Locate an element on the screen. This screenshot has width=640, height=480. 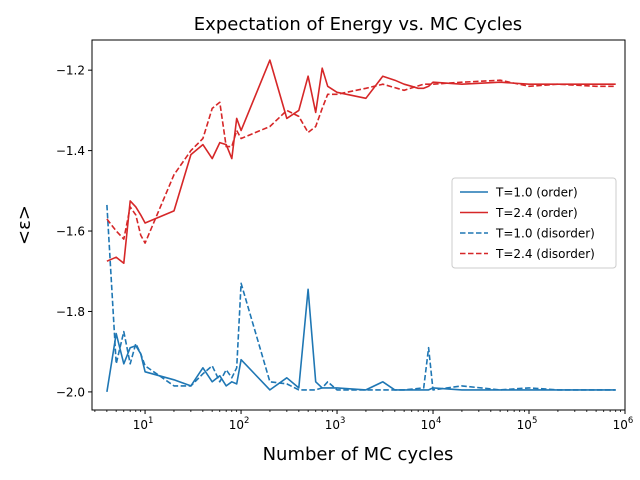
legend-label: T=2.4 (disorder) is located at coordinates (545, 254).